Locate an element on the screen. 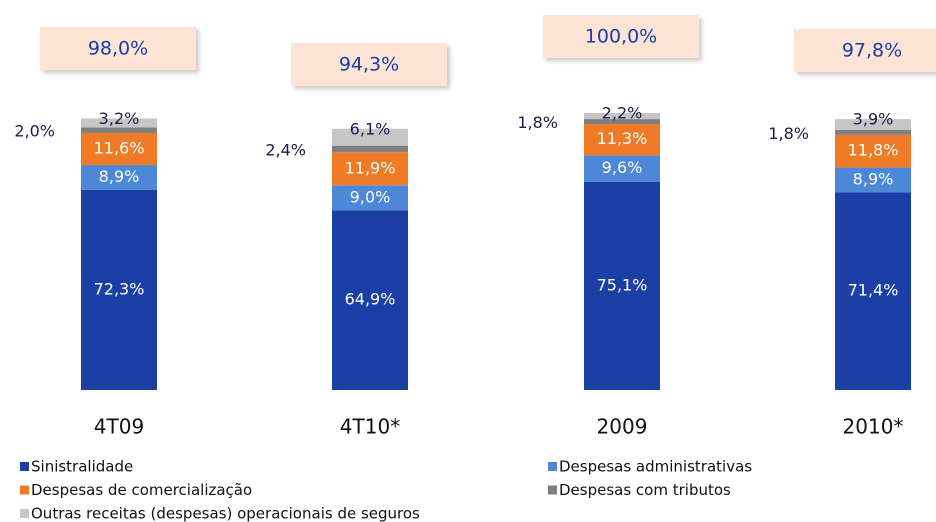 The image size is (936, 522). legend-label: Despesas com tributos is located at coordinates (645, 490).